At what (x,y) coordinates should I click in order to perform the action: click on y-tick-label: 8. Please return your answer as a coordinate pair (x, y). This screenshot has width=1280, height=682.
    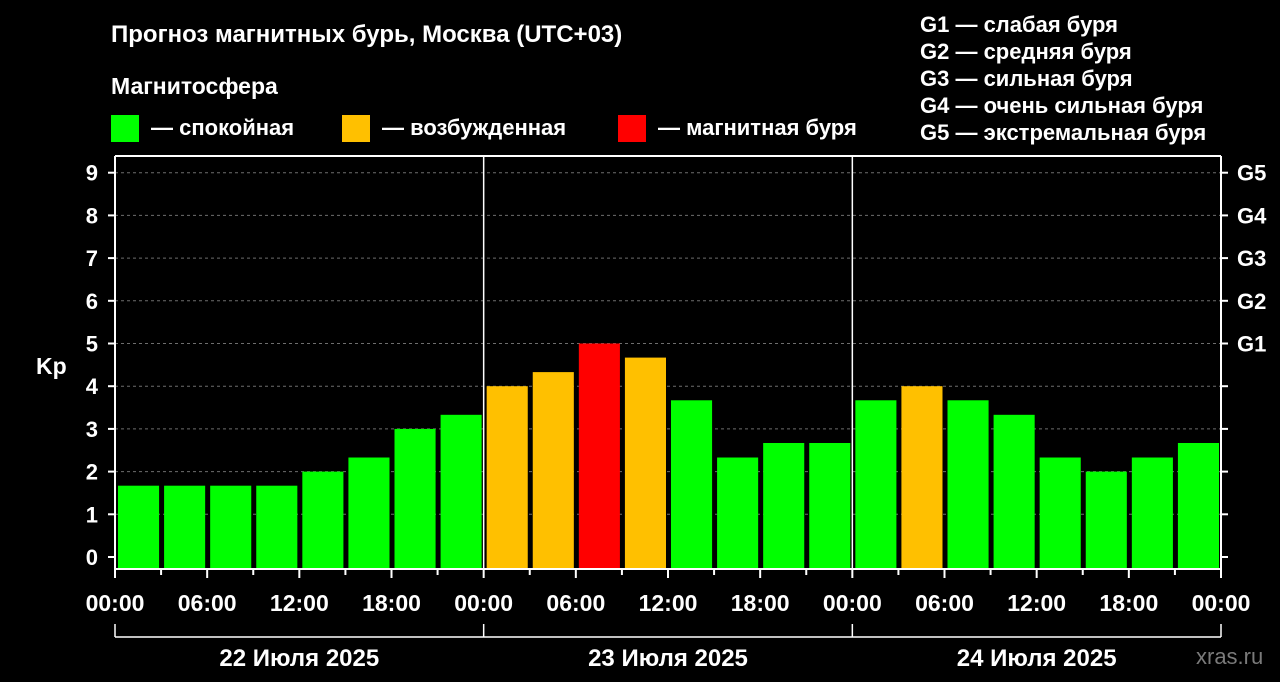
    Looking at the image, I should click on (92, 215).